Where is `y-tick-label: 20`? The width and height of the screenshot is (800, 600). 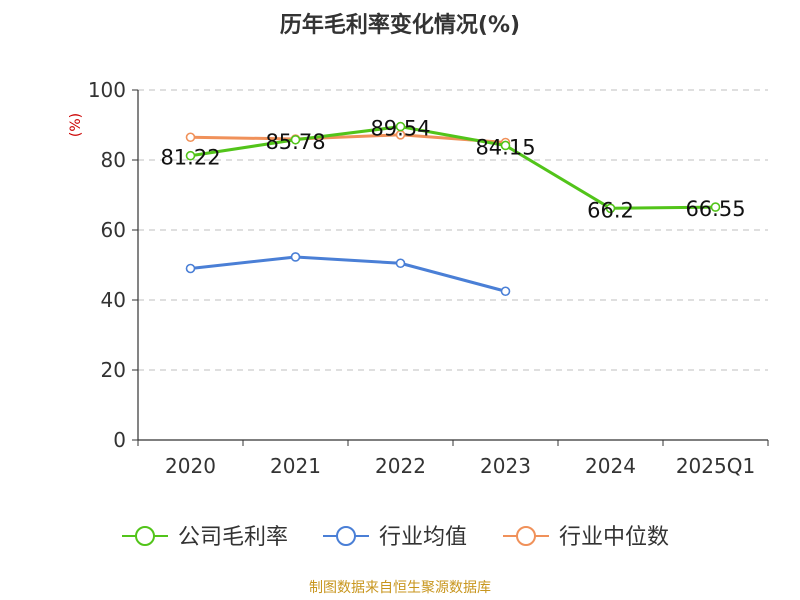 y-tick-label: 20 is located at coordinates (113, 370).